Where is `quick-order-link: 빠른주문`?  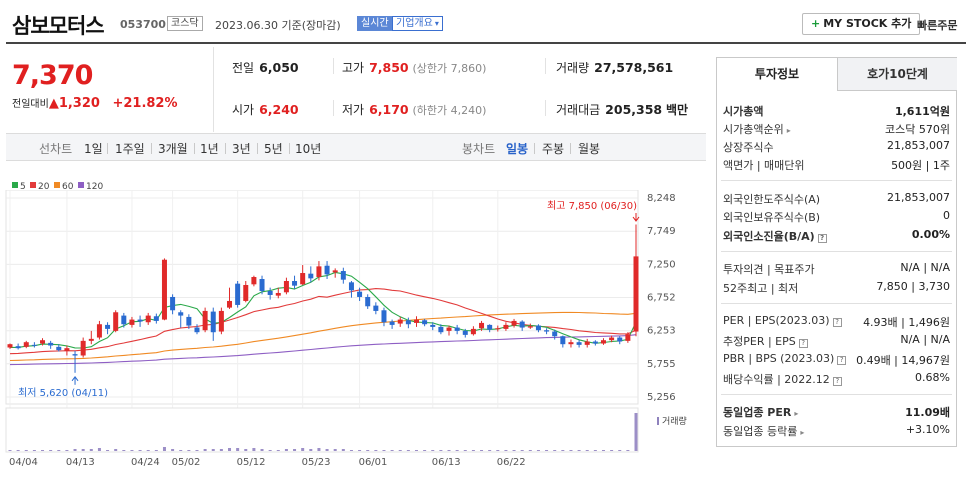
quick-order-link: 빠른주문 is located at coordinates (937, 25).